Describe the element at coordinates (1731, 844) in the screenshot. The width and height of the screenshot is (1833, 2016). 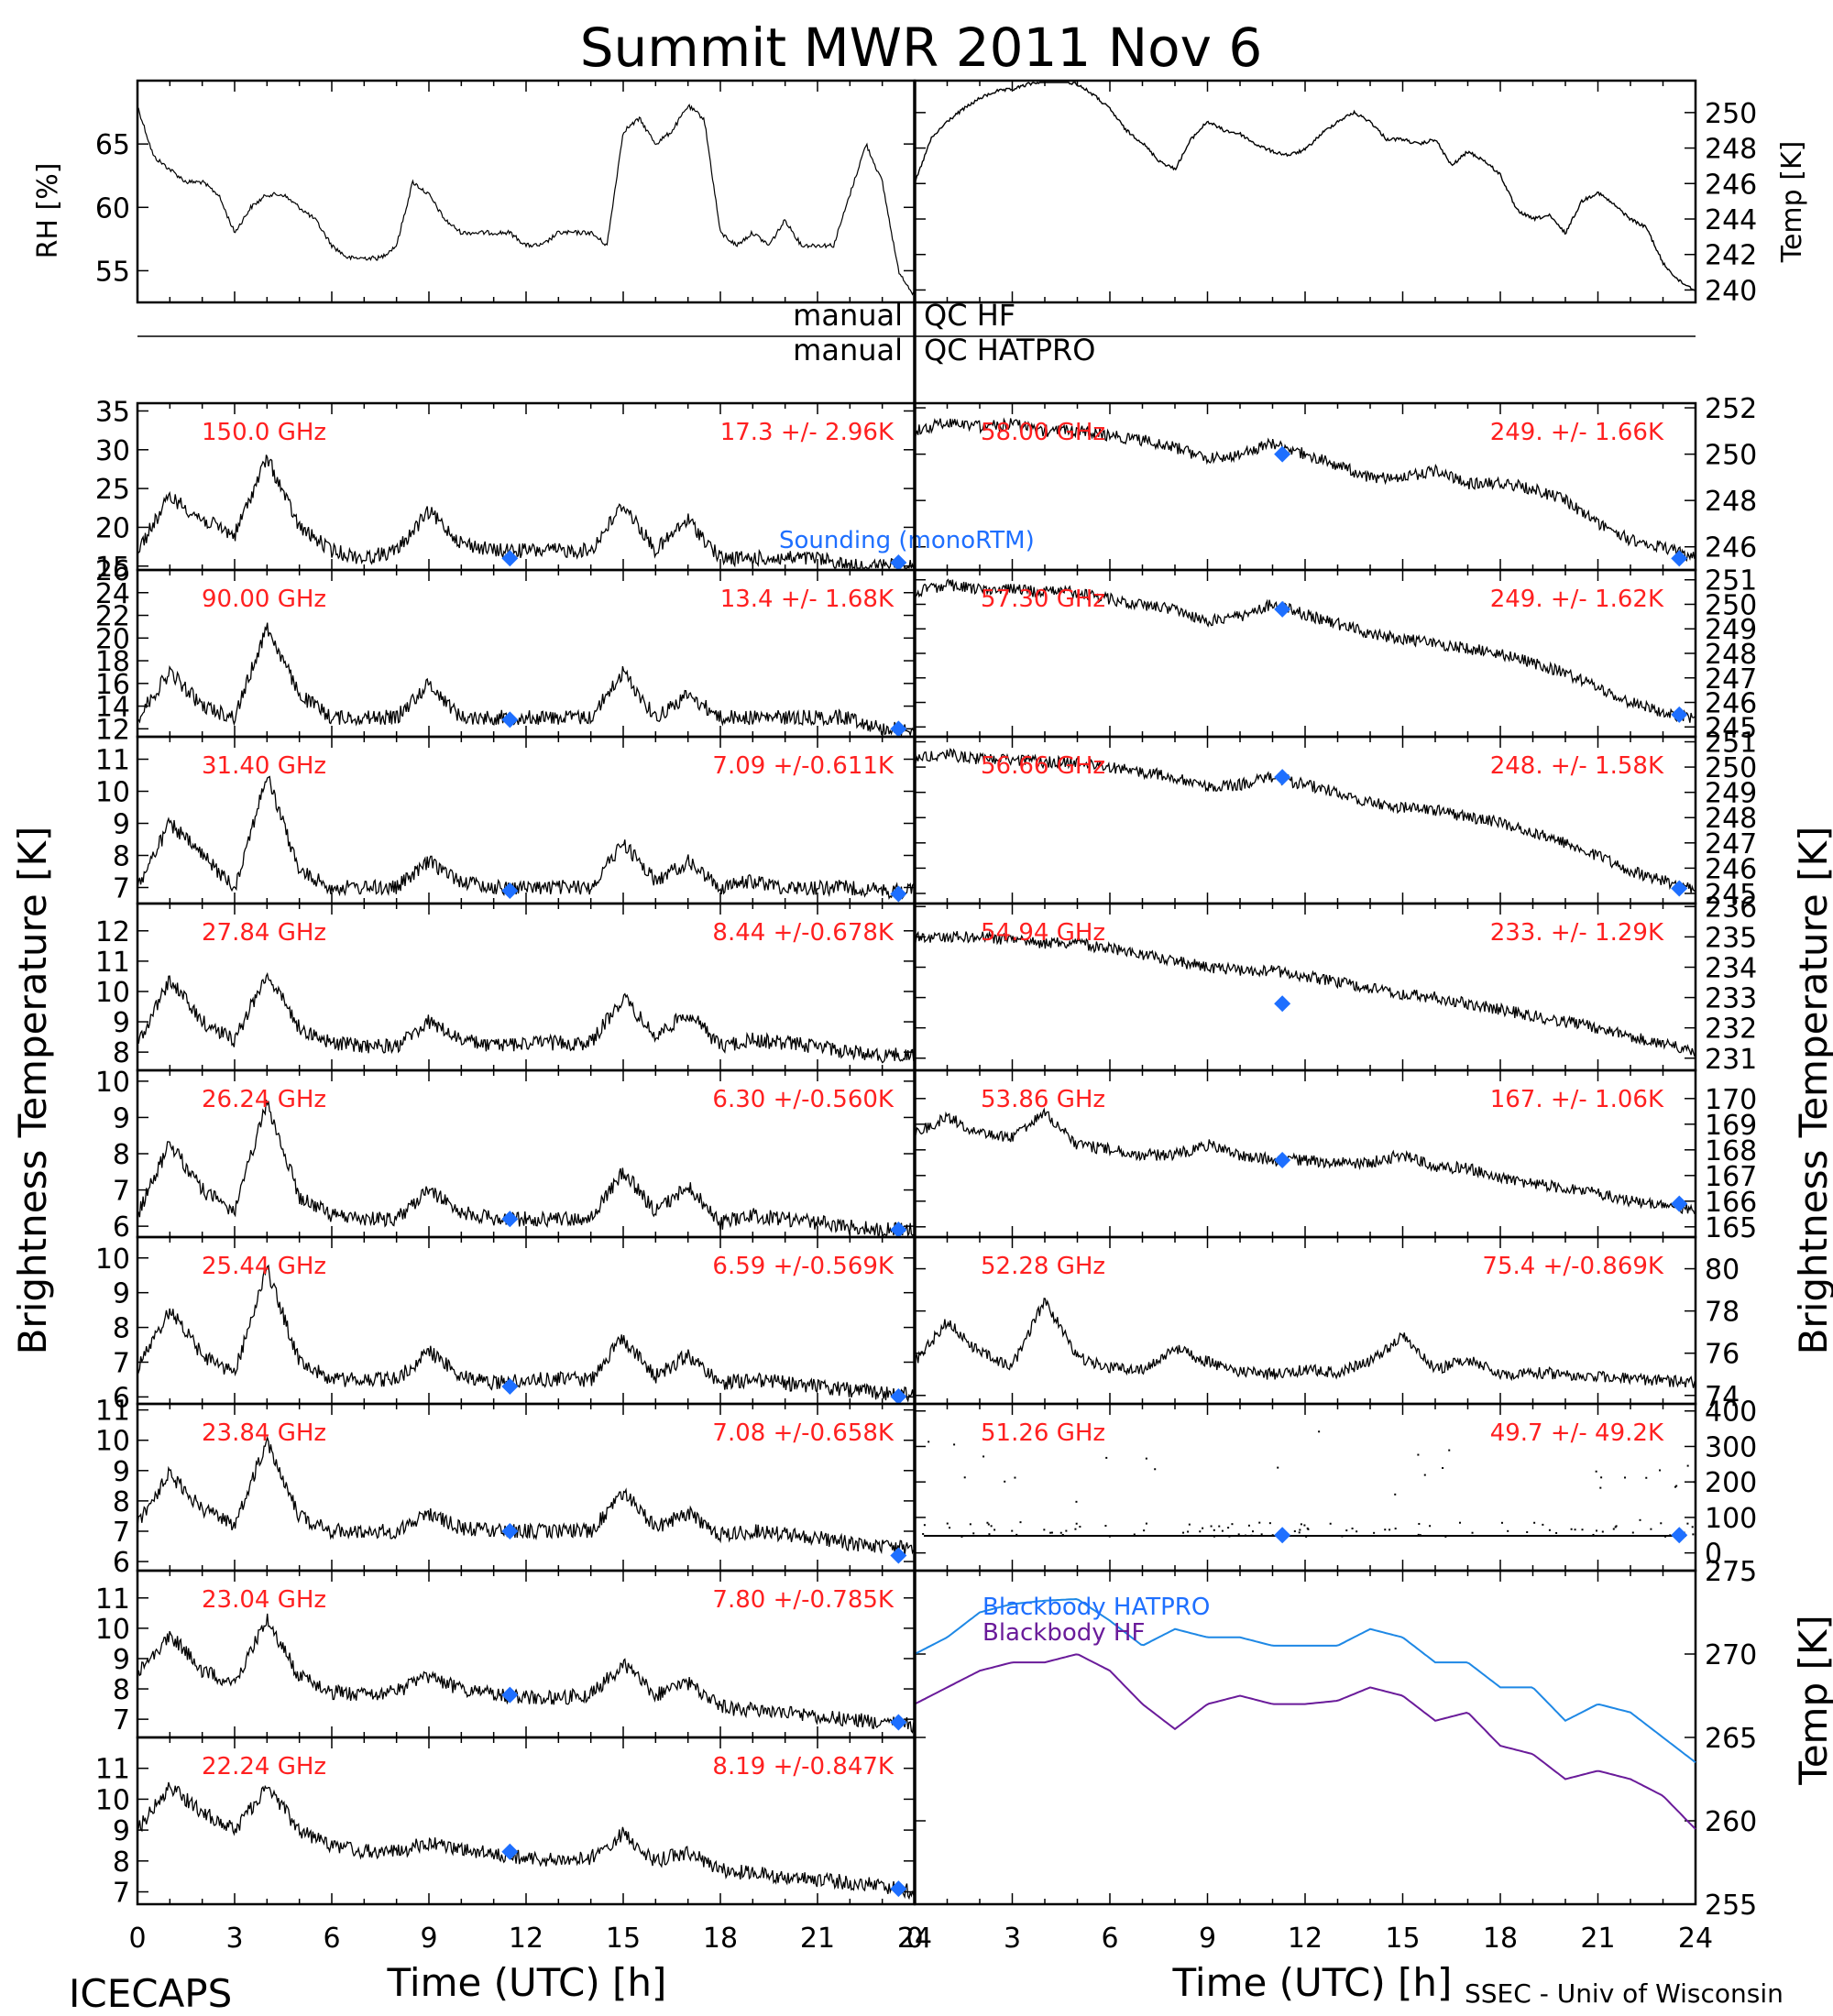
I see `y-tick-label: 247` at that location.